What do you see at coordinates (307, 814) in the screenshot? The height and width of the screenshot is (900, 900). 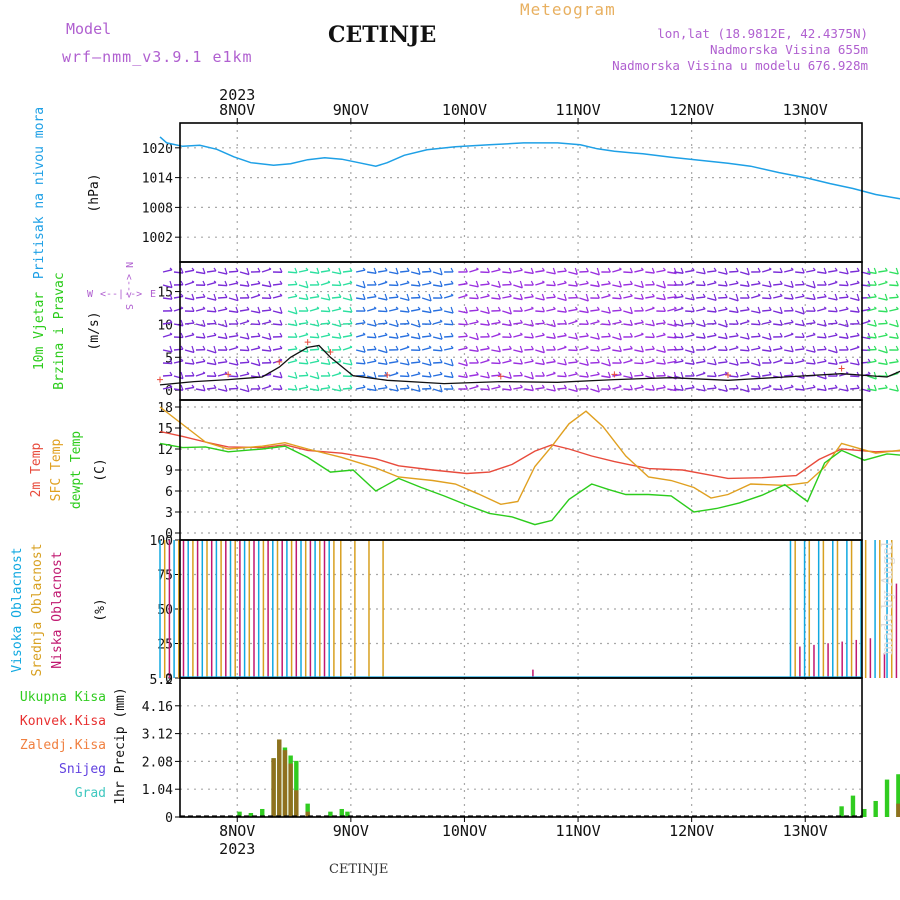 I see `precip-conv-bar` at bounding box center [307, 814].